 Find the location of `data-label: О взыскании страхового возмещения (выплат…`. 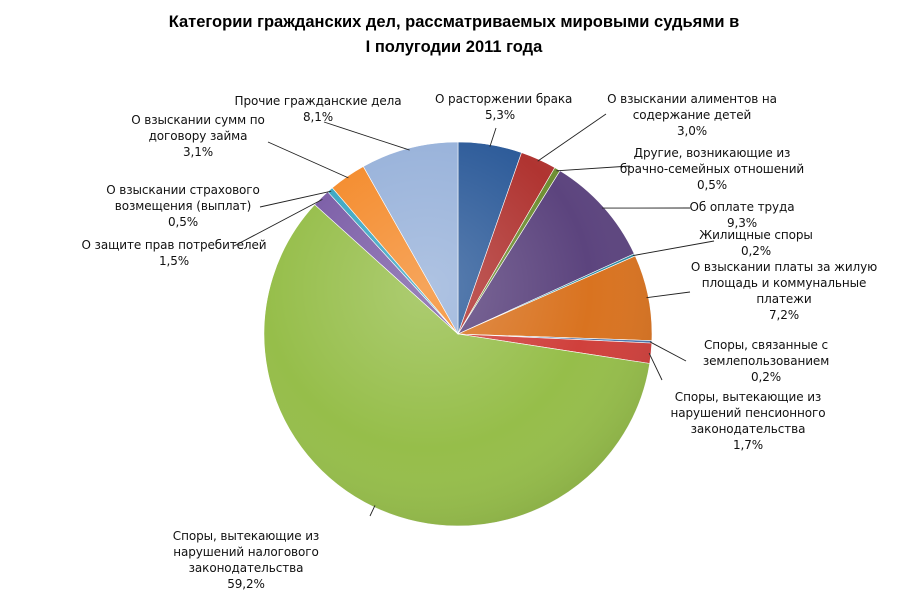

data-label: О взыскании страхового возмещения (выплат… is located at coordinates (183, 206).